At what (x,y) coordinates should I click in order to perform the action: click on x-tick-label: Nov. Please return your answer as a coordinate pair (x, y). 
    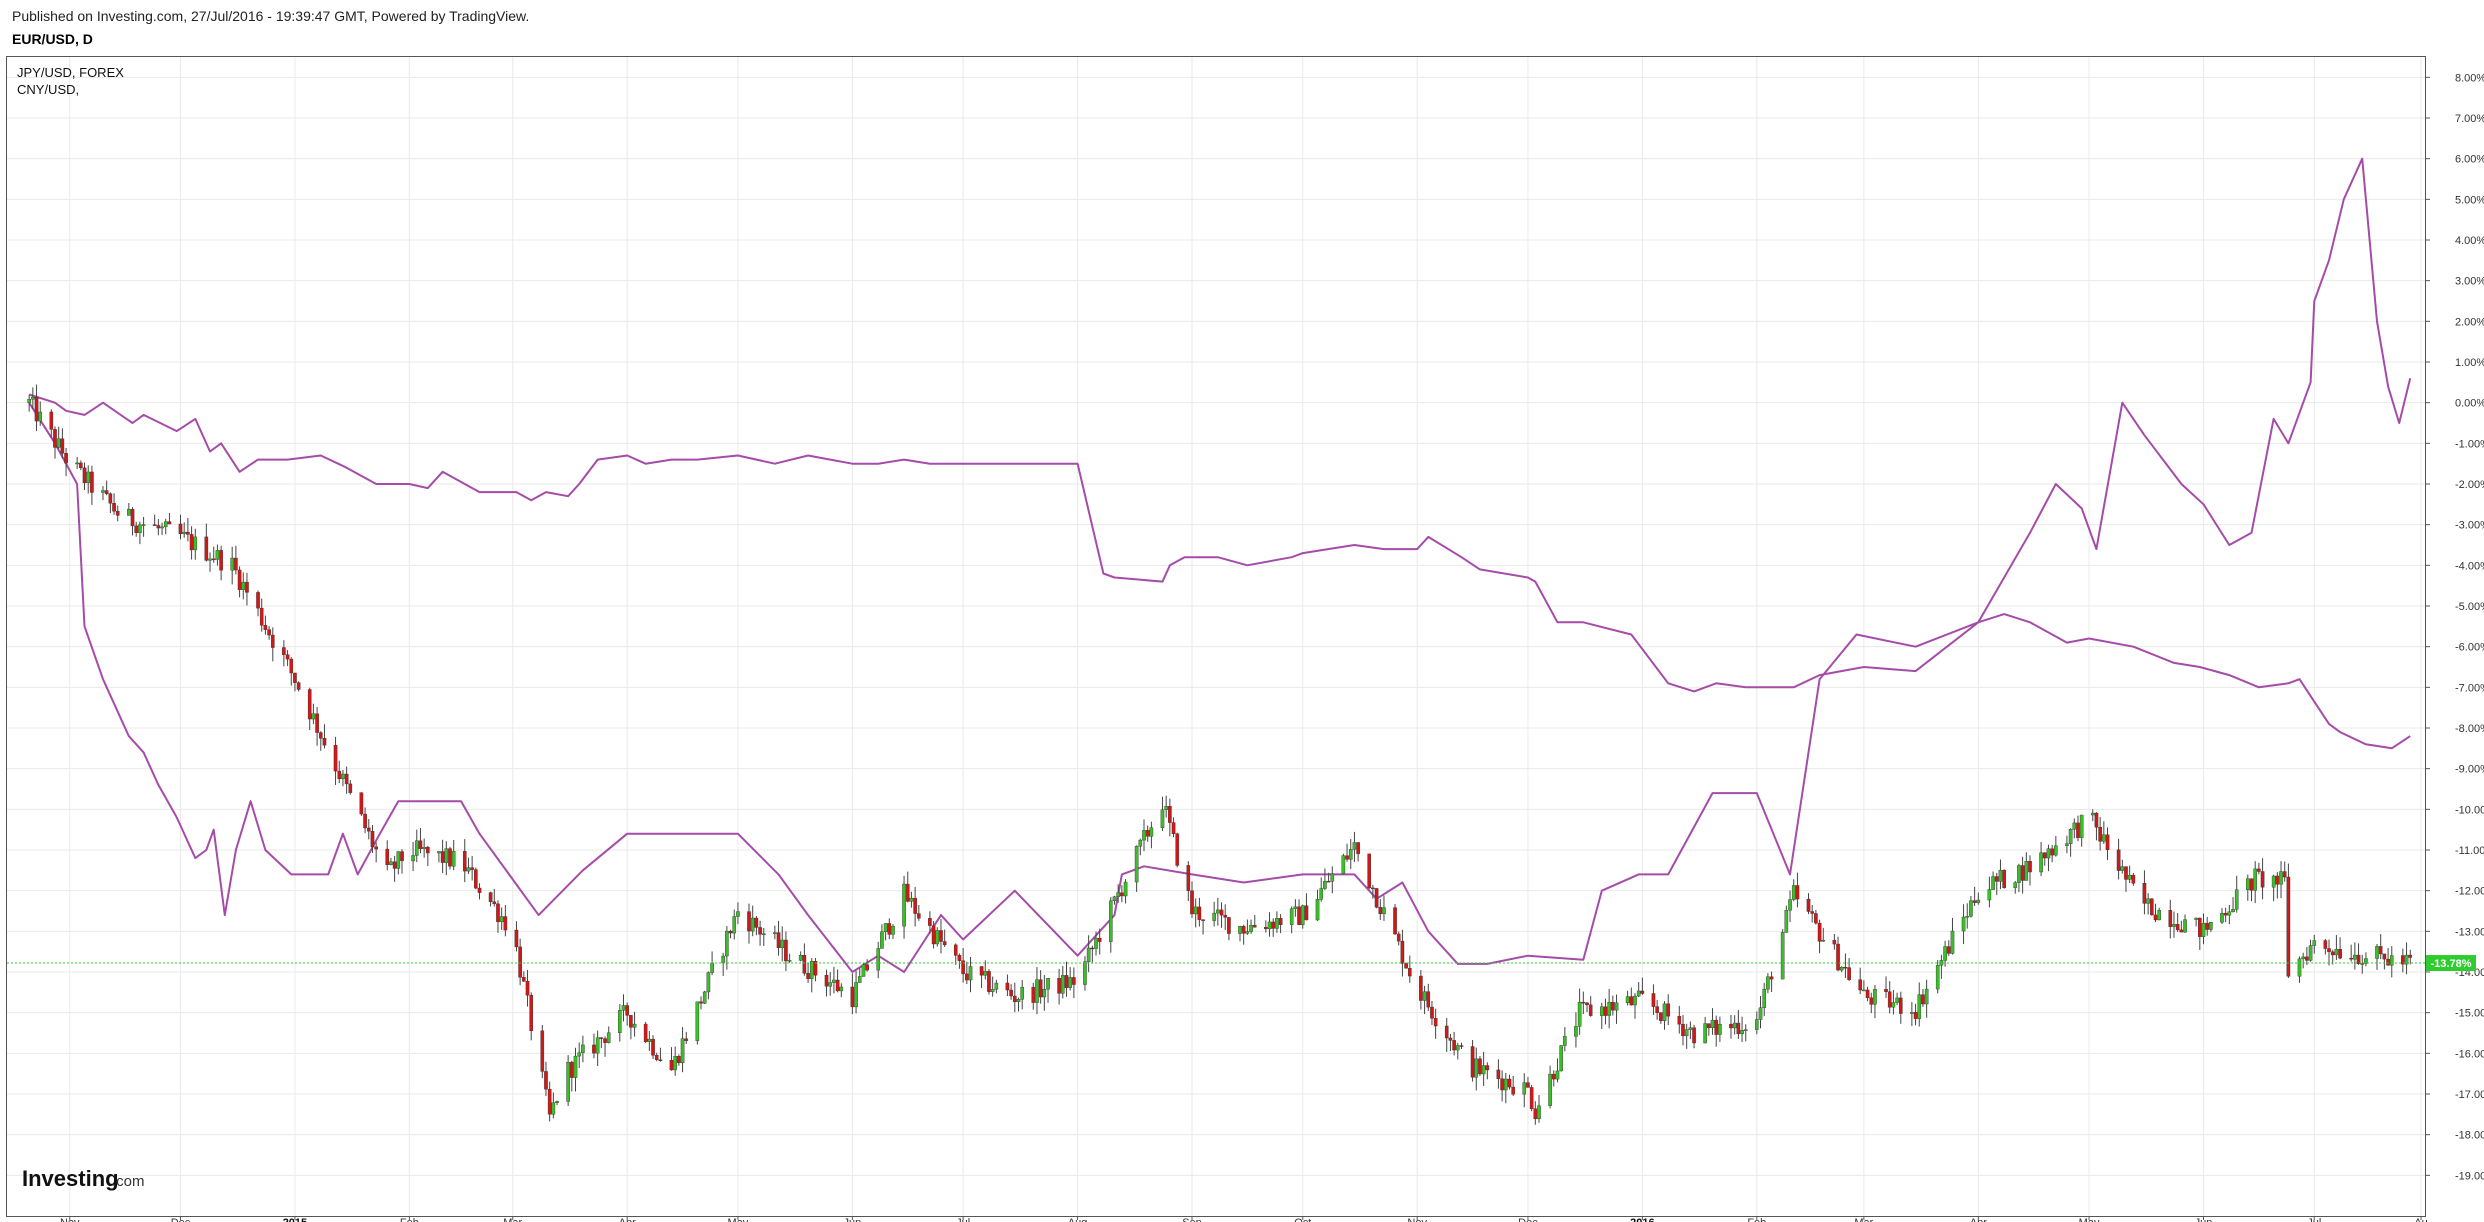
    Looking at the image, I should click on (1417, 1219).